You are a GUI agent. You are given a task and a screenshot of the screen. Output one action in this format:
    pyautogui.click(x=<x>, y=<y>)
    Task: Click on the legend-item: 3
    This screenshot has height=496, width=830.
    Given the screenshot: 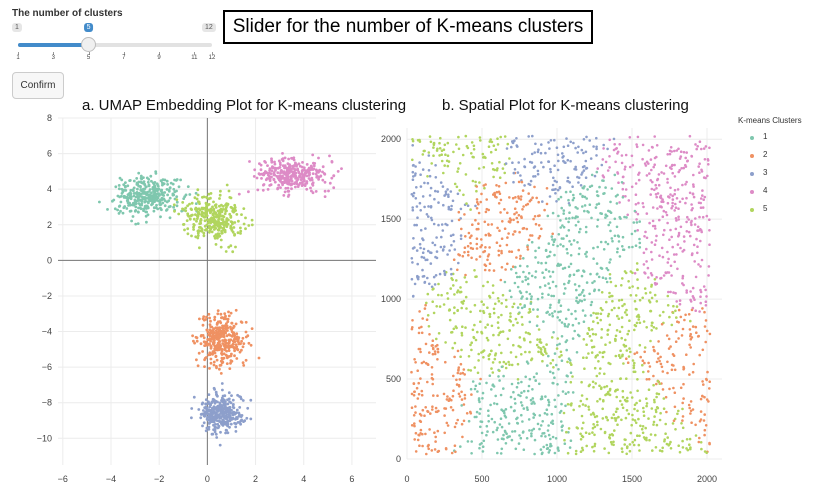 What is the action you would take?
    pyautogui.click(x=783, y=175)
    